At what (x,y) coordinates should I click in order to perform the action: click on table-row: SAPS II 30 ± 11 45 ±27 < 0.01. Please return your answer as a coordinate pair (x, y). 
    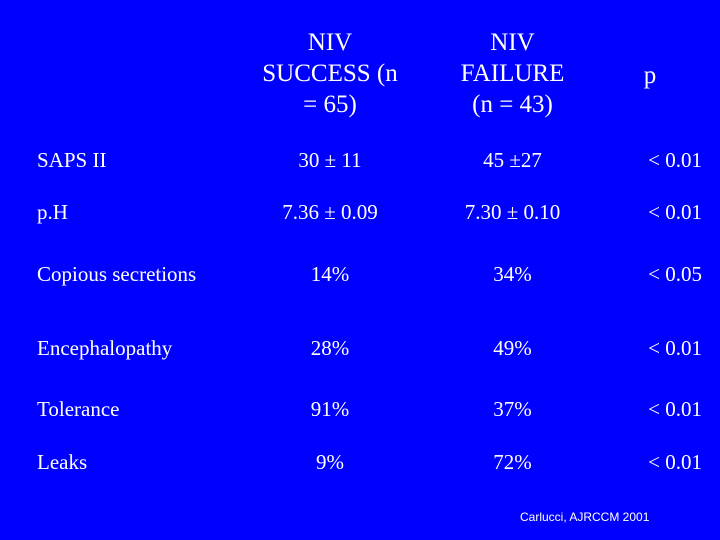
    Looking at the image, I should click on (360, 160).